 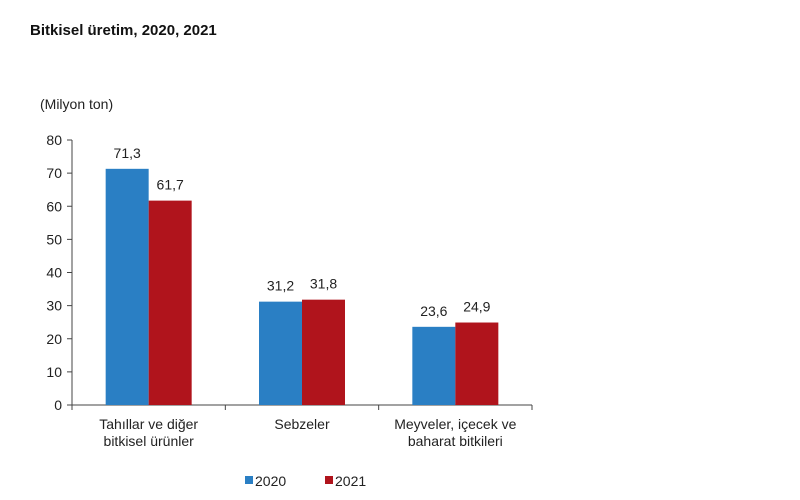 What do you see at coordinates (476, 307) in the screenshot?
I see `data-label: 24,9` at bounding box center [476, 307].